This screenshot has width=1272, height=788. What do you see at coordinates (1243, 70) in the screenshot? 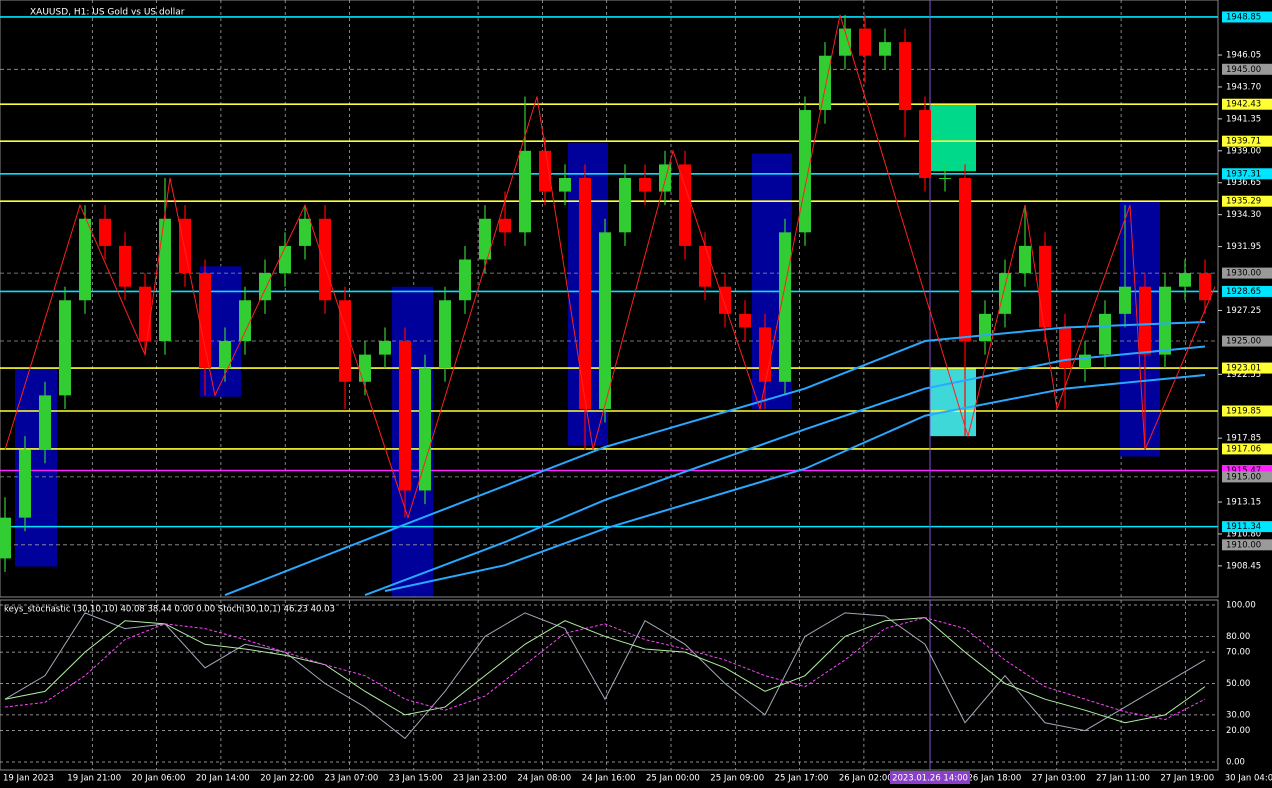
I see `price-tag-label: 1945.00` at bounding box center [1243, 70].